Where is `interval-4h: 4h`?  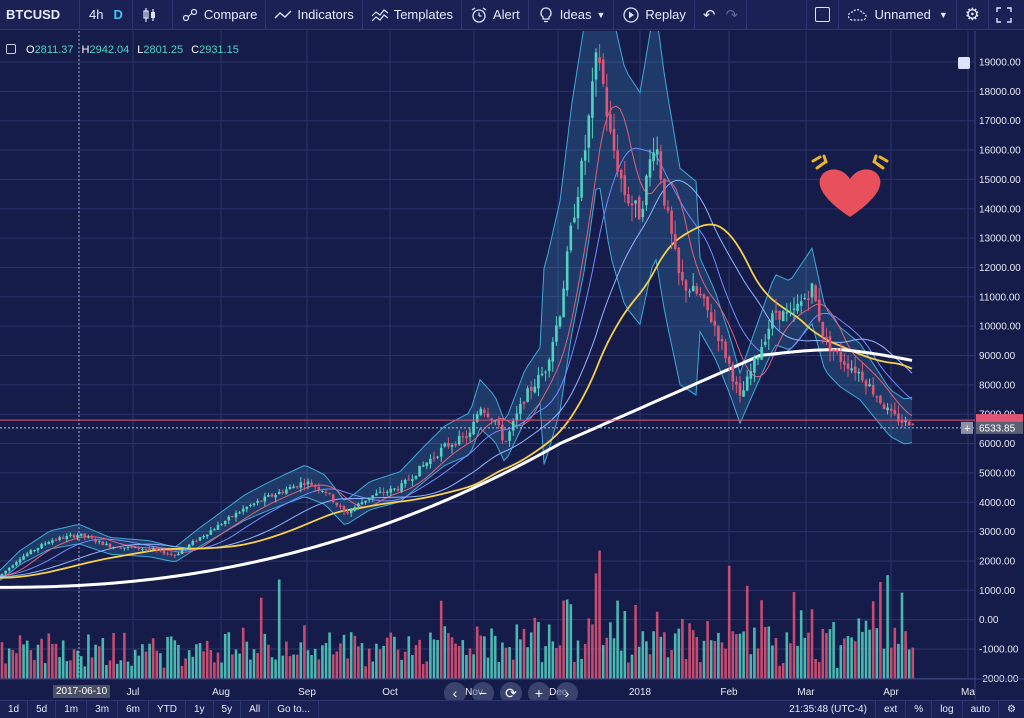
interval-4h: 4h is located at coordinates (96, 14).